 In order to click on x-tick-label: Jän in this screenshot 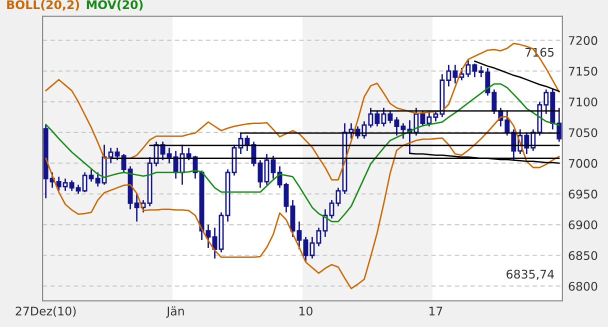, I will do `click(175, 312)`.